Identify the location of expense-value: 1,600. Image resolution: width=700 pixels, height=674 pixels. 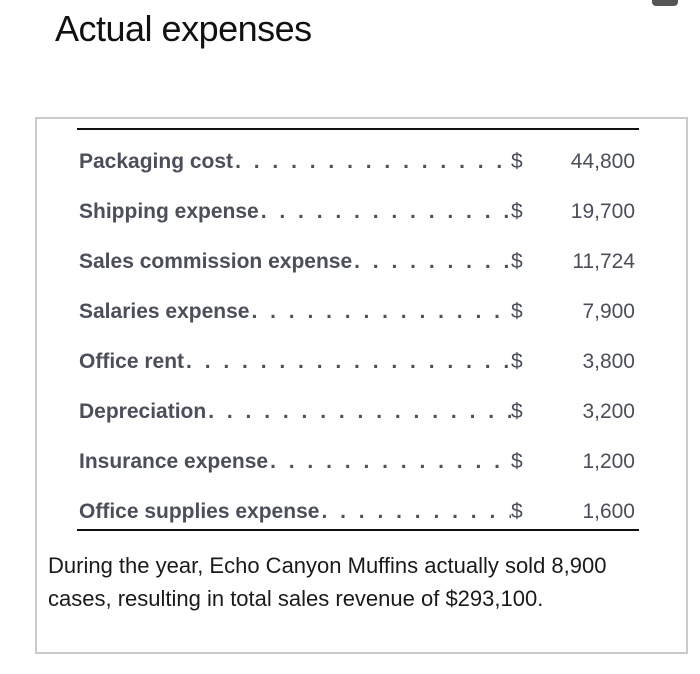
(608, 511).